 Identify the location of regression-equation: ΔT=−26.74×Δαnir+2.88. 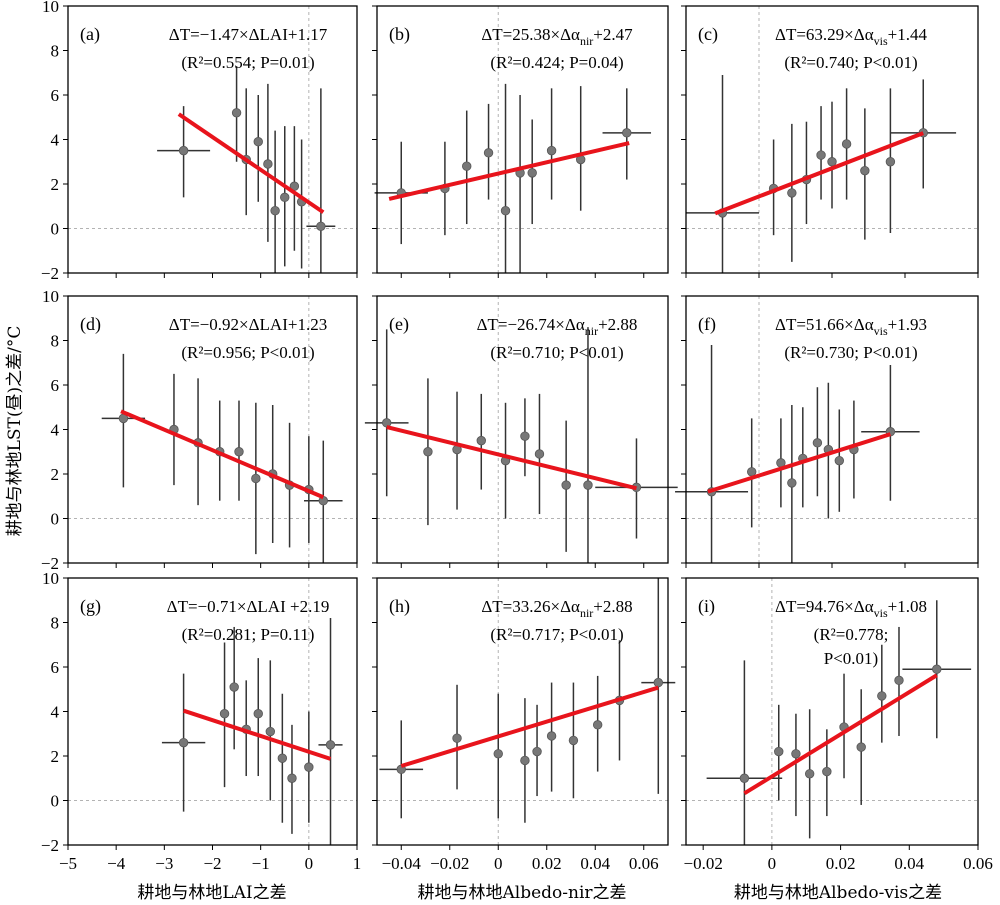
(557, 326).